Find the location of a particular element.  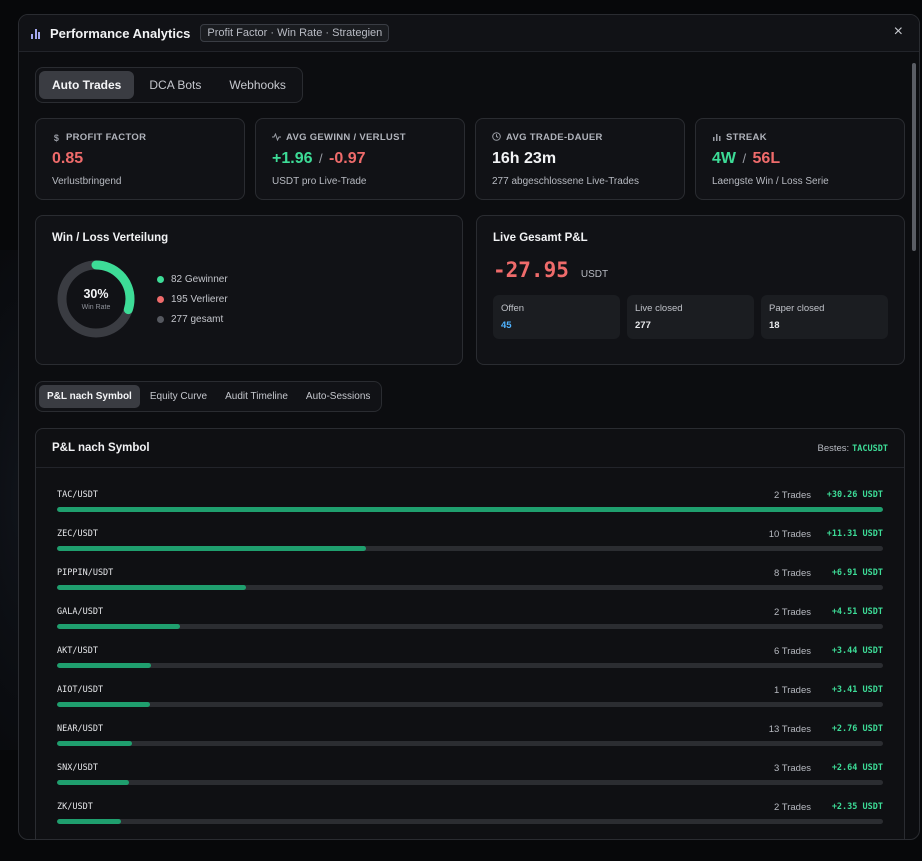

table-row: GALA/USDT 2 Trades +4.51 USDT is located at coordinates (470, 624).